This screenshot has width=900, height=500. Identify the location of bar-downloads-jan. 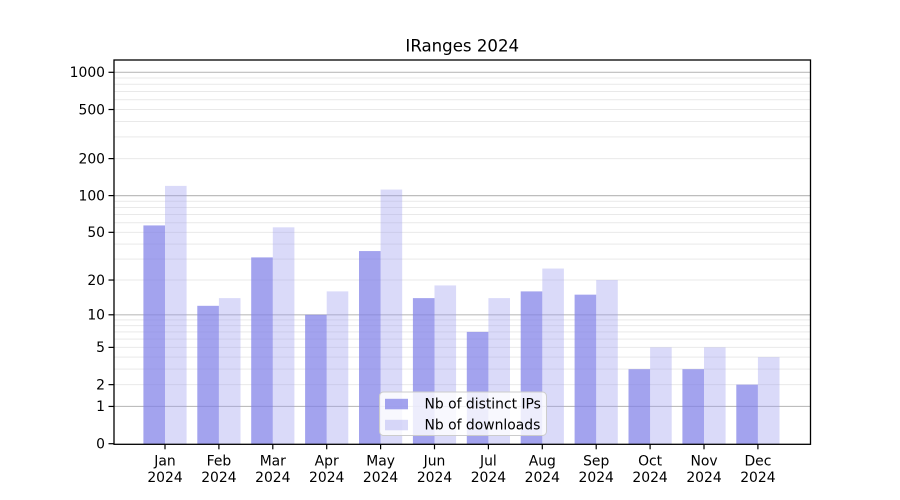
(176, 315).